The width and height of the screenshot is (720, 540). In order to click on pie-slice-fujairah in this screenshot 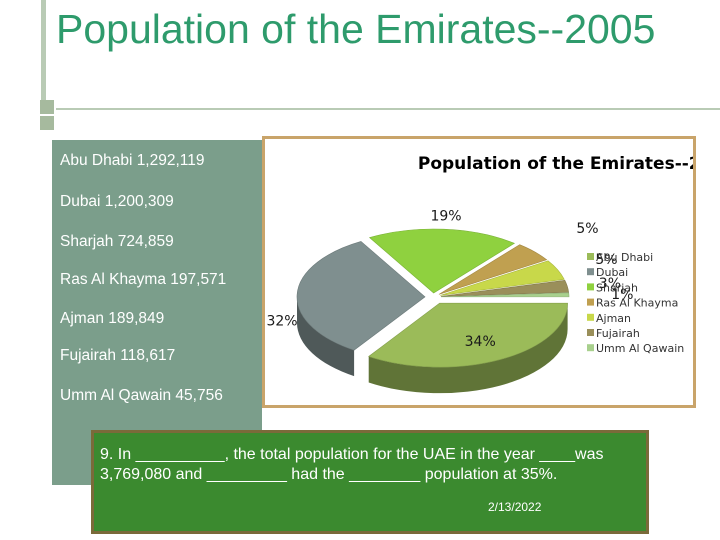, I will do `click(504, 288)`.